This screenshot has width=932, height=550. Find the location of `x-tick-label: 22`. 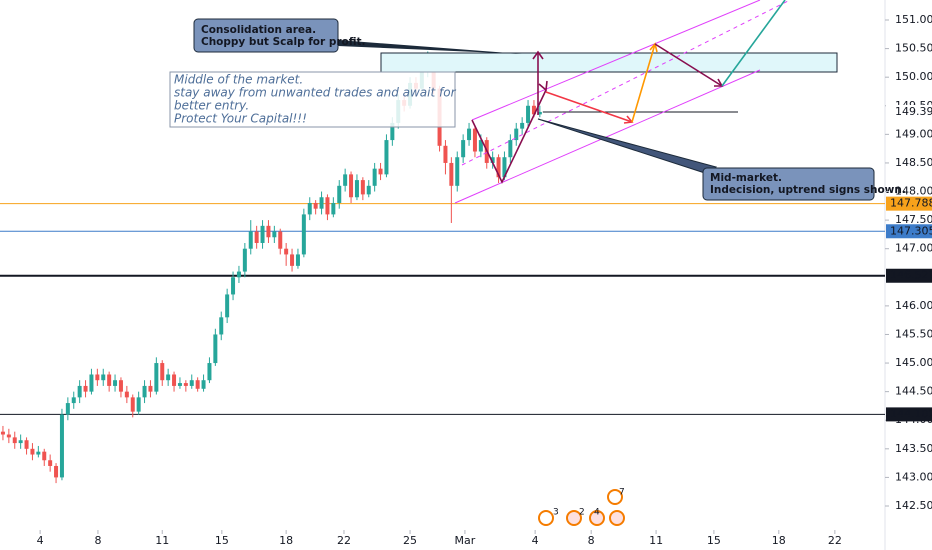

x-tick-label: 22 is located at coordinates (835, 540).